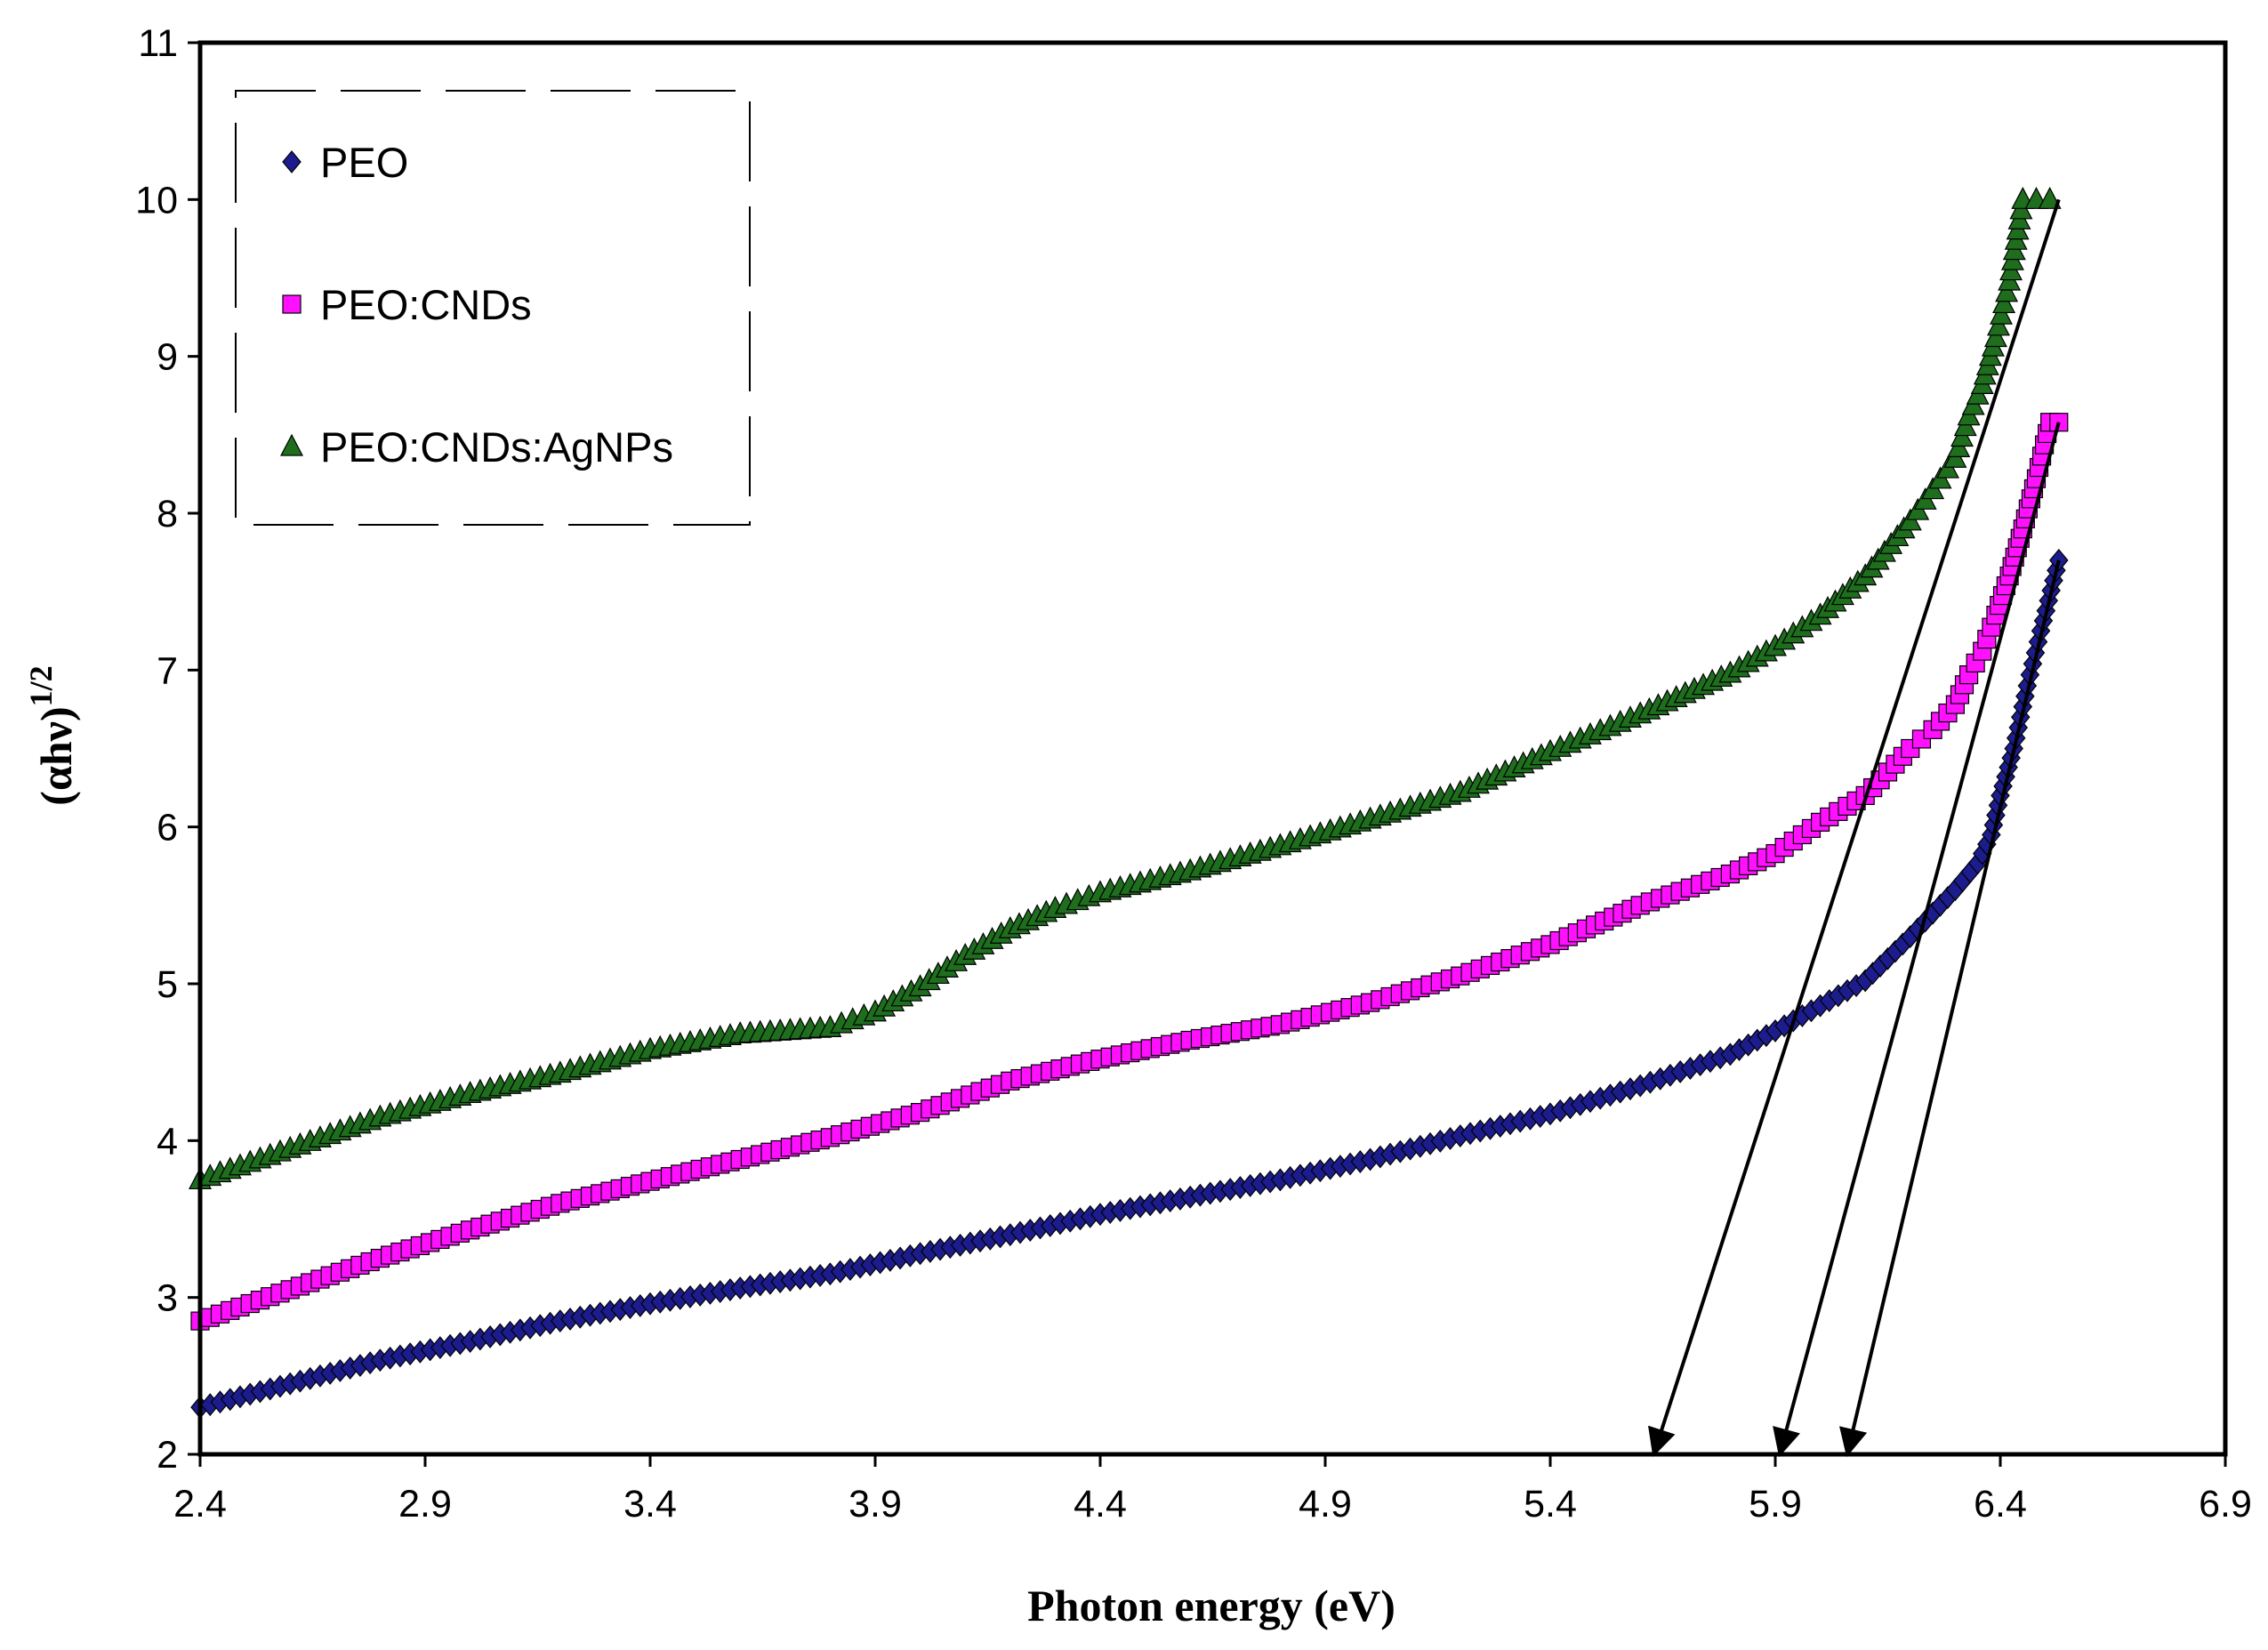 This screenshot has height=1650, width=2268. I want to click on x-tick-label: 6.9, so click(2225, 1504).